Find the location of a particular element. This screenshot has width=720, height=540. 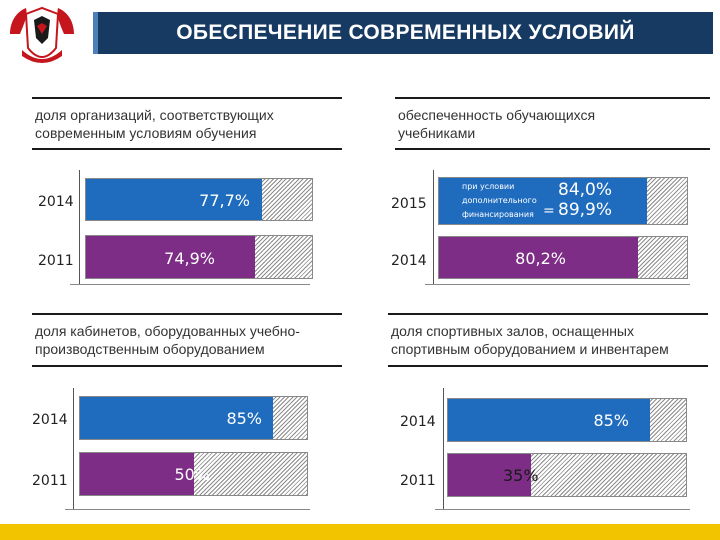

panel-4-bar-1-track is located at coordinates (567, 475).